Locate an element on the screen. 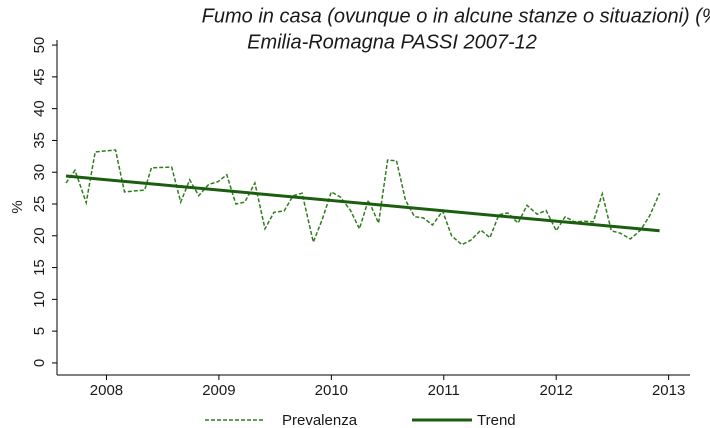  y-tick-label: 25 is located at coordinates (39, 204).